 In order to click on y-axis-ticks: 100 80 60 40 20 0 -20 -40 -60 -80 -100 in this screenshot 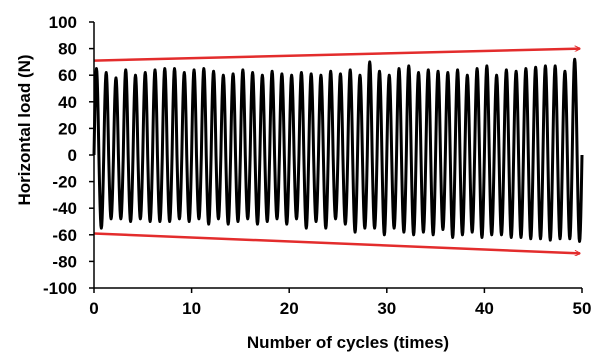, I will do `click(68, 155)`.